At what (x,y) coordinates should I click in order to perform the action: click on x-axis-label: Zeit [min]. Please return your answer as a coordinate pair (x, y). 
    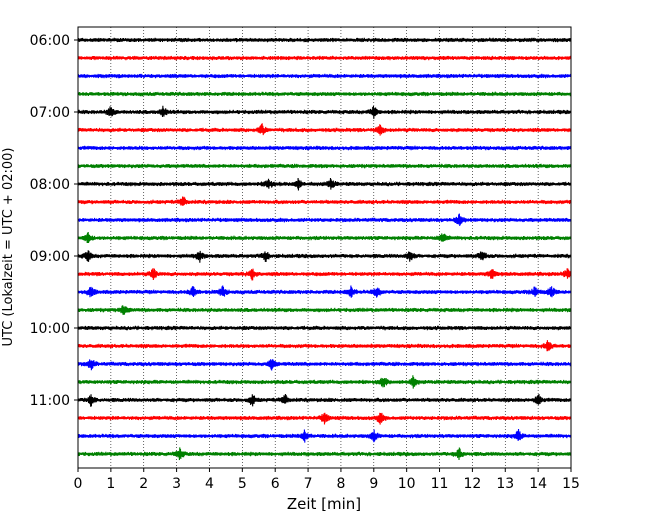
    Looking at the image, I should click on (324, 504).